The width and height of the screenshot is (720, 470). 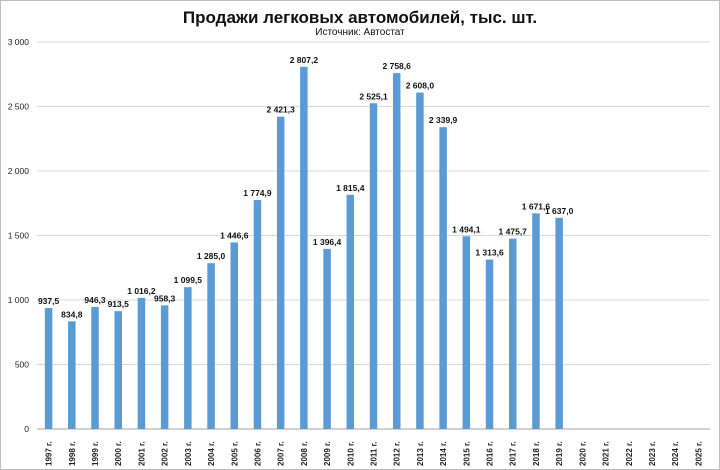 I want to click on x-tick-label: 2019 г., so click(x=559, y=453).